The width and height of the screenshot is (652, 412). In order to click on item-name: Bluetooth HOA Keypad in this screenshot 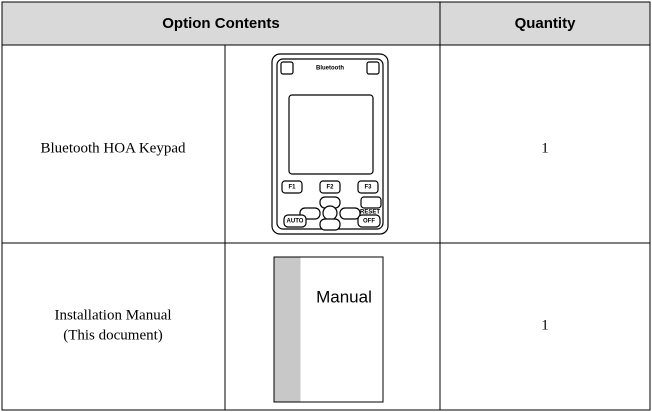, I will do `click(113, 148)`.